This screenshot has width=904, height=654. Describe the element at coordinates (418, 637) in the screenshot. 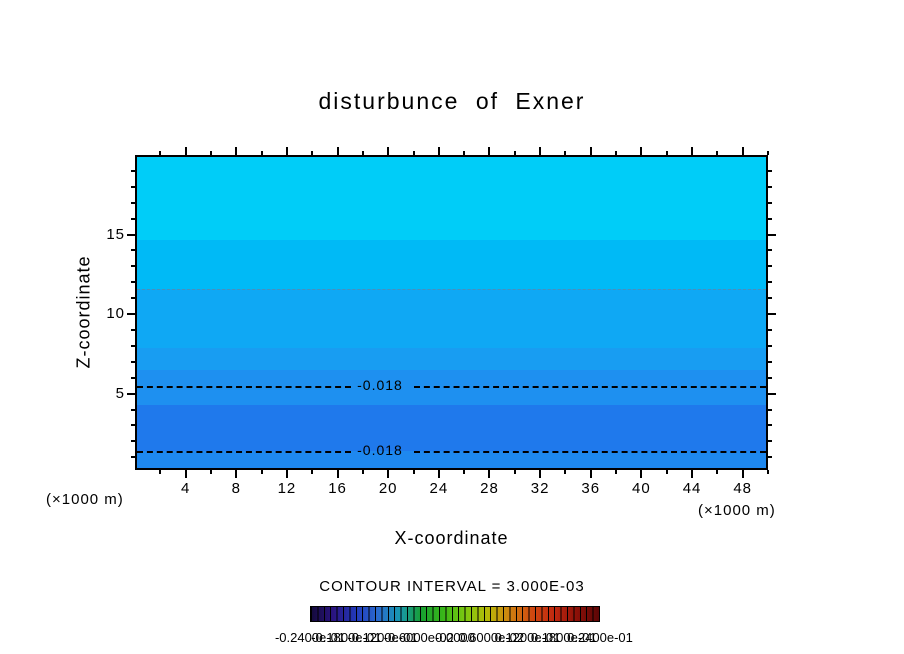

I see `colorbar-tick-label: -0.6000e-02` at that location.